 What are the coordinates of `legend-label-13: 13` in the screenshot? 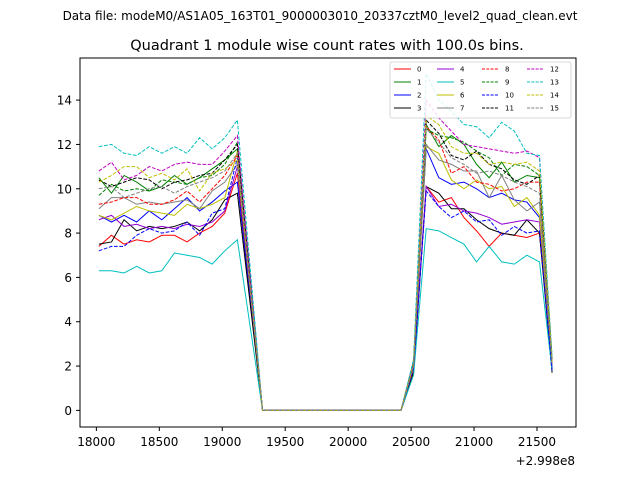 It's located at (554, 83).